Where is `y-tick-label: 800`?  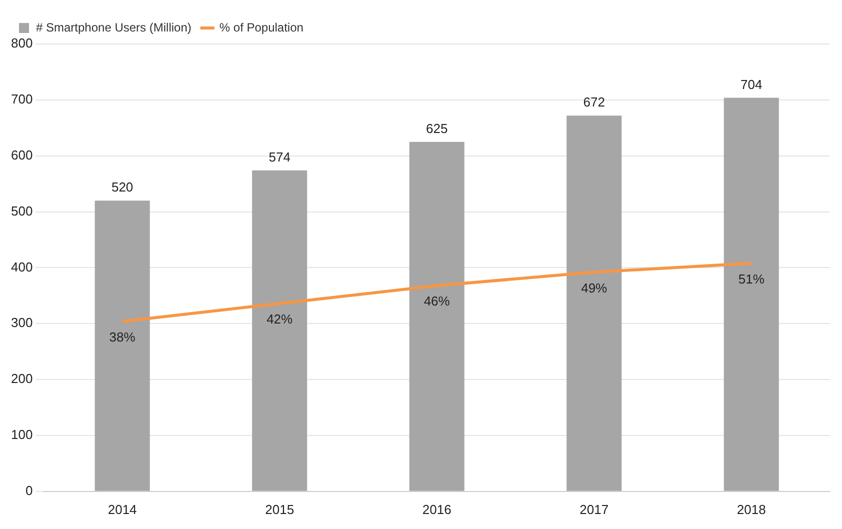 y-tick-label: 800 is located at coordinates (21, 43).